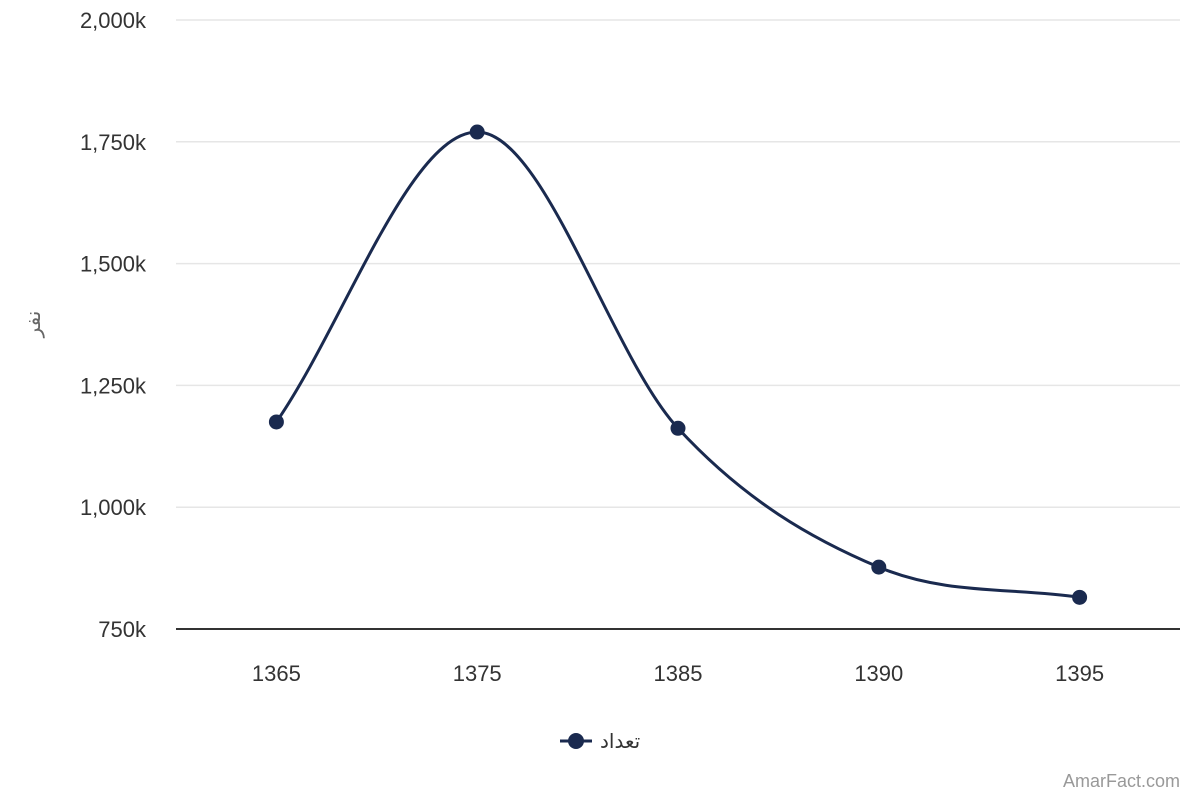 This screenshot has height=800, width=1200. Describe the element at coordinates (576, 741) in the screenshot. I see `legend-marker` at that location.